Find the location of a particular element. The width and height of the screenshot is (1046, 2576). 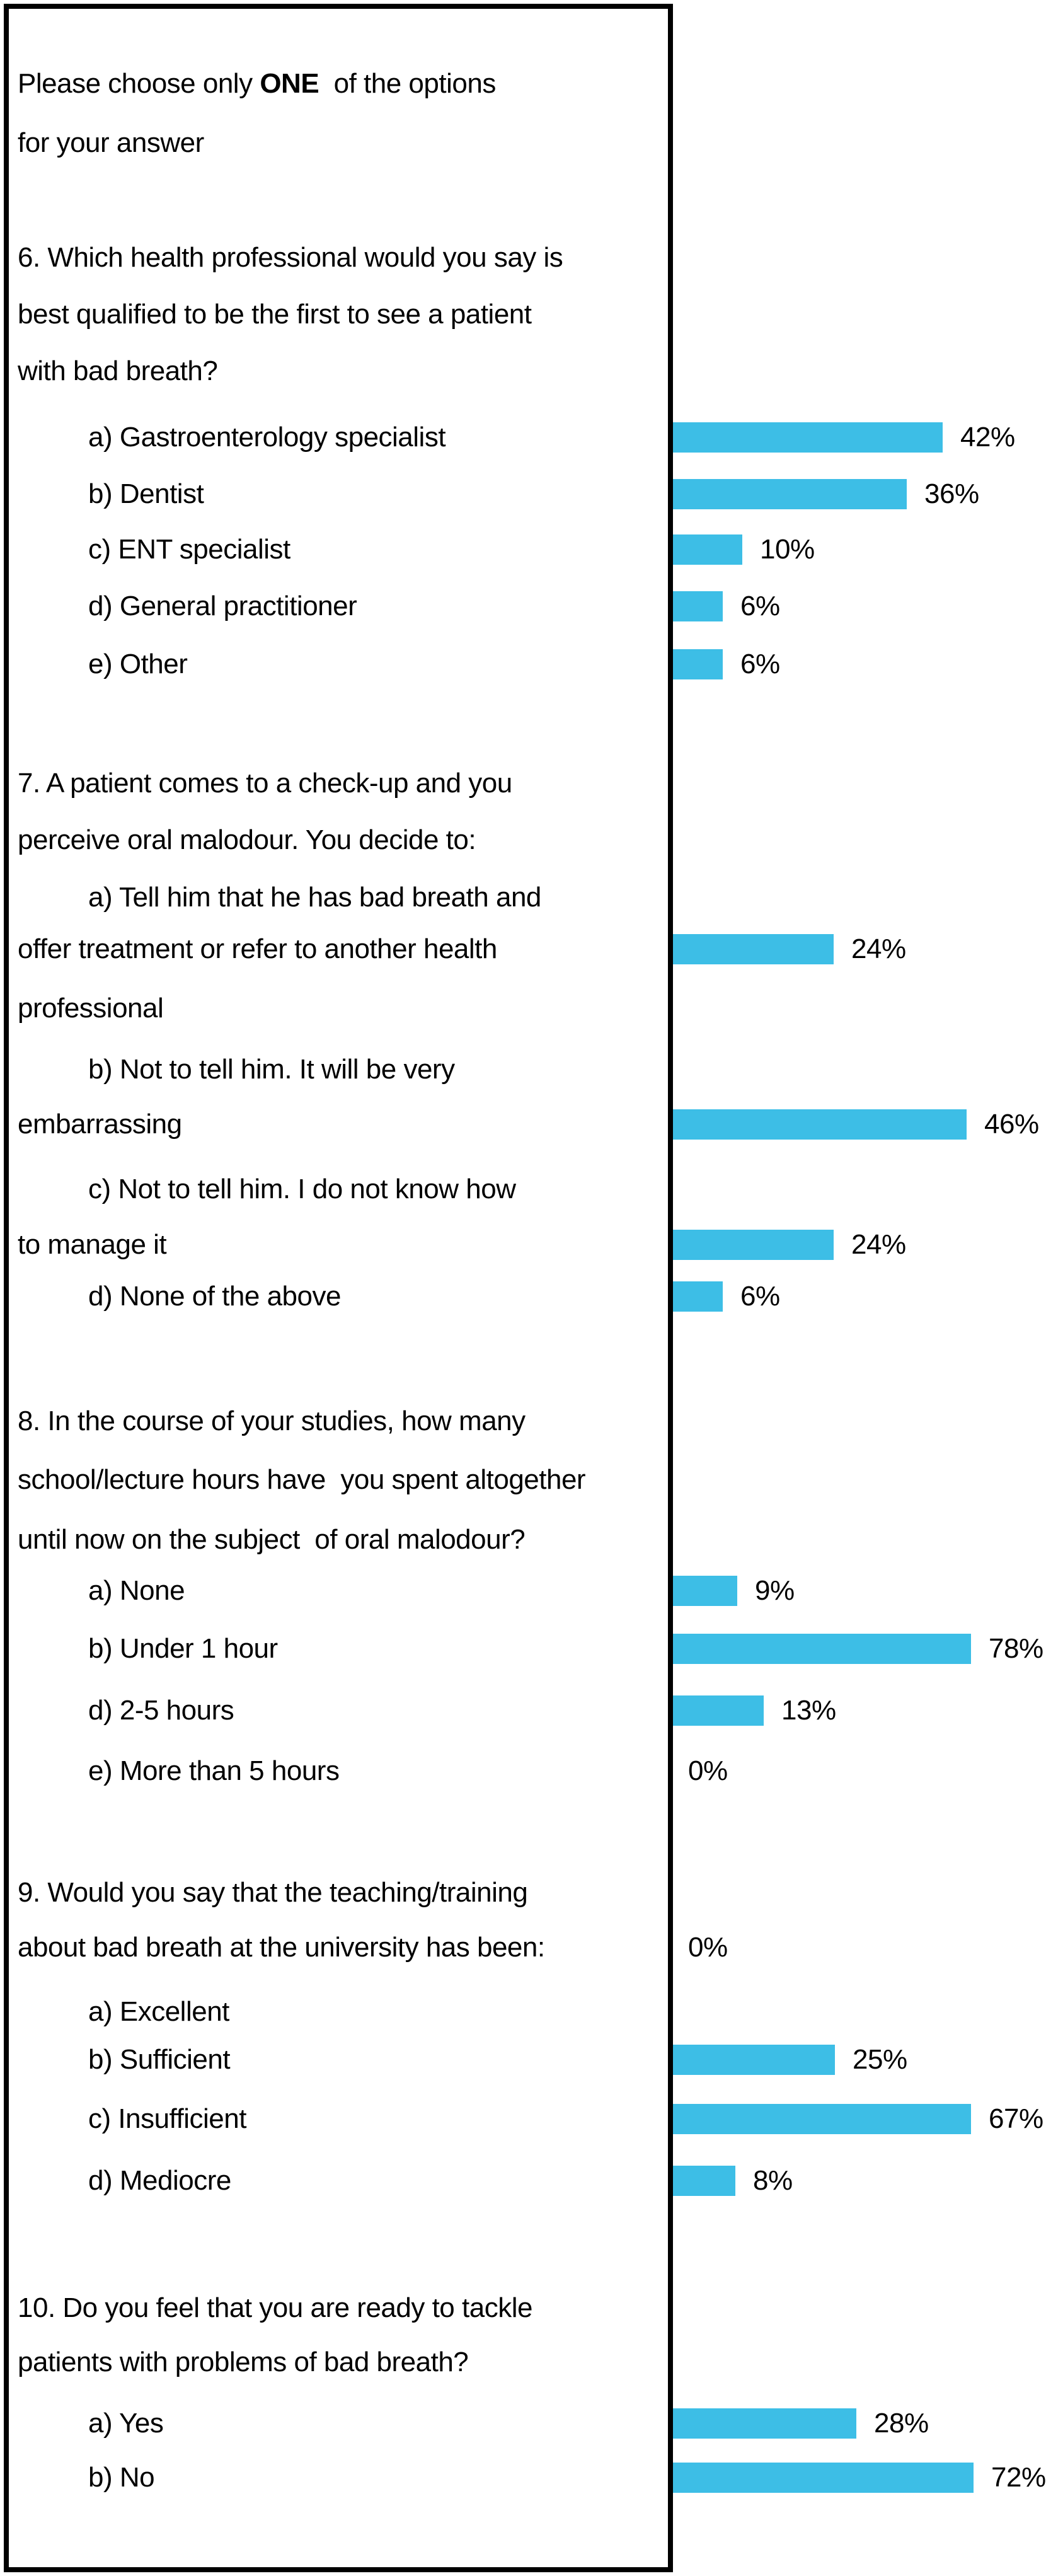

option-line: b) Under 1 hour 78% is located at coordinates (523, 1648).